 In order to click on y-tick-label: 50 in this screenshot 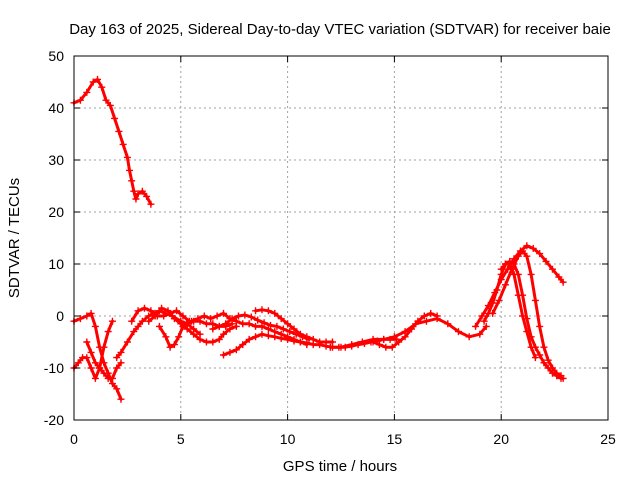, I will do `click(56, 56)`.